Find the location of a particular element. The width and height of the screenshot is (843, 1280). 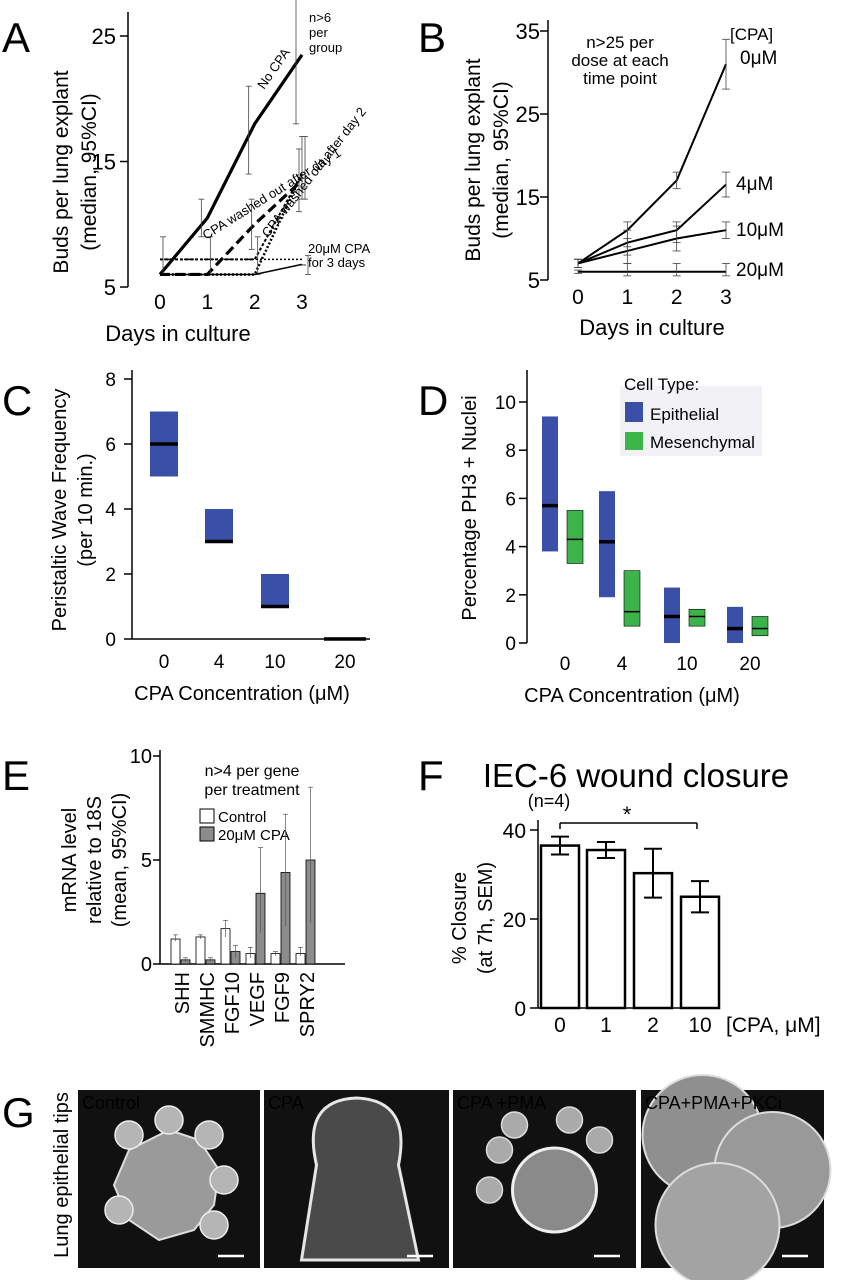

series-label-b: 0μM is located at coordinates (758, 58).